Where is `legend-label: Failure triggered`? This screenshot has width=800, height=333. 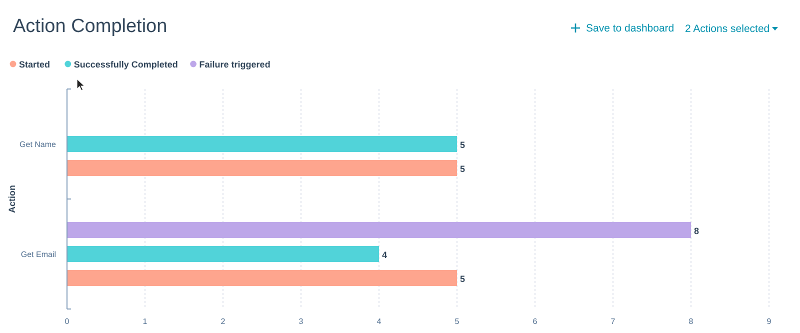
legend-label: Failure triggered is located at coordinates (234, 65).